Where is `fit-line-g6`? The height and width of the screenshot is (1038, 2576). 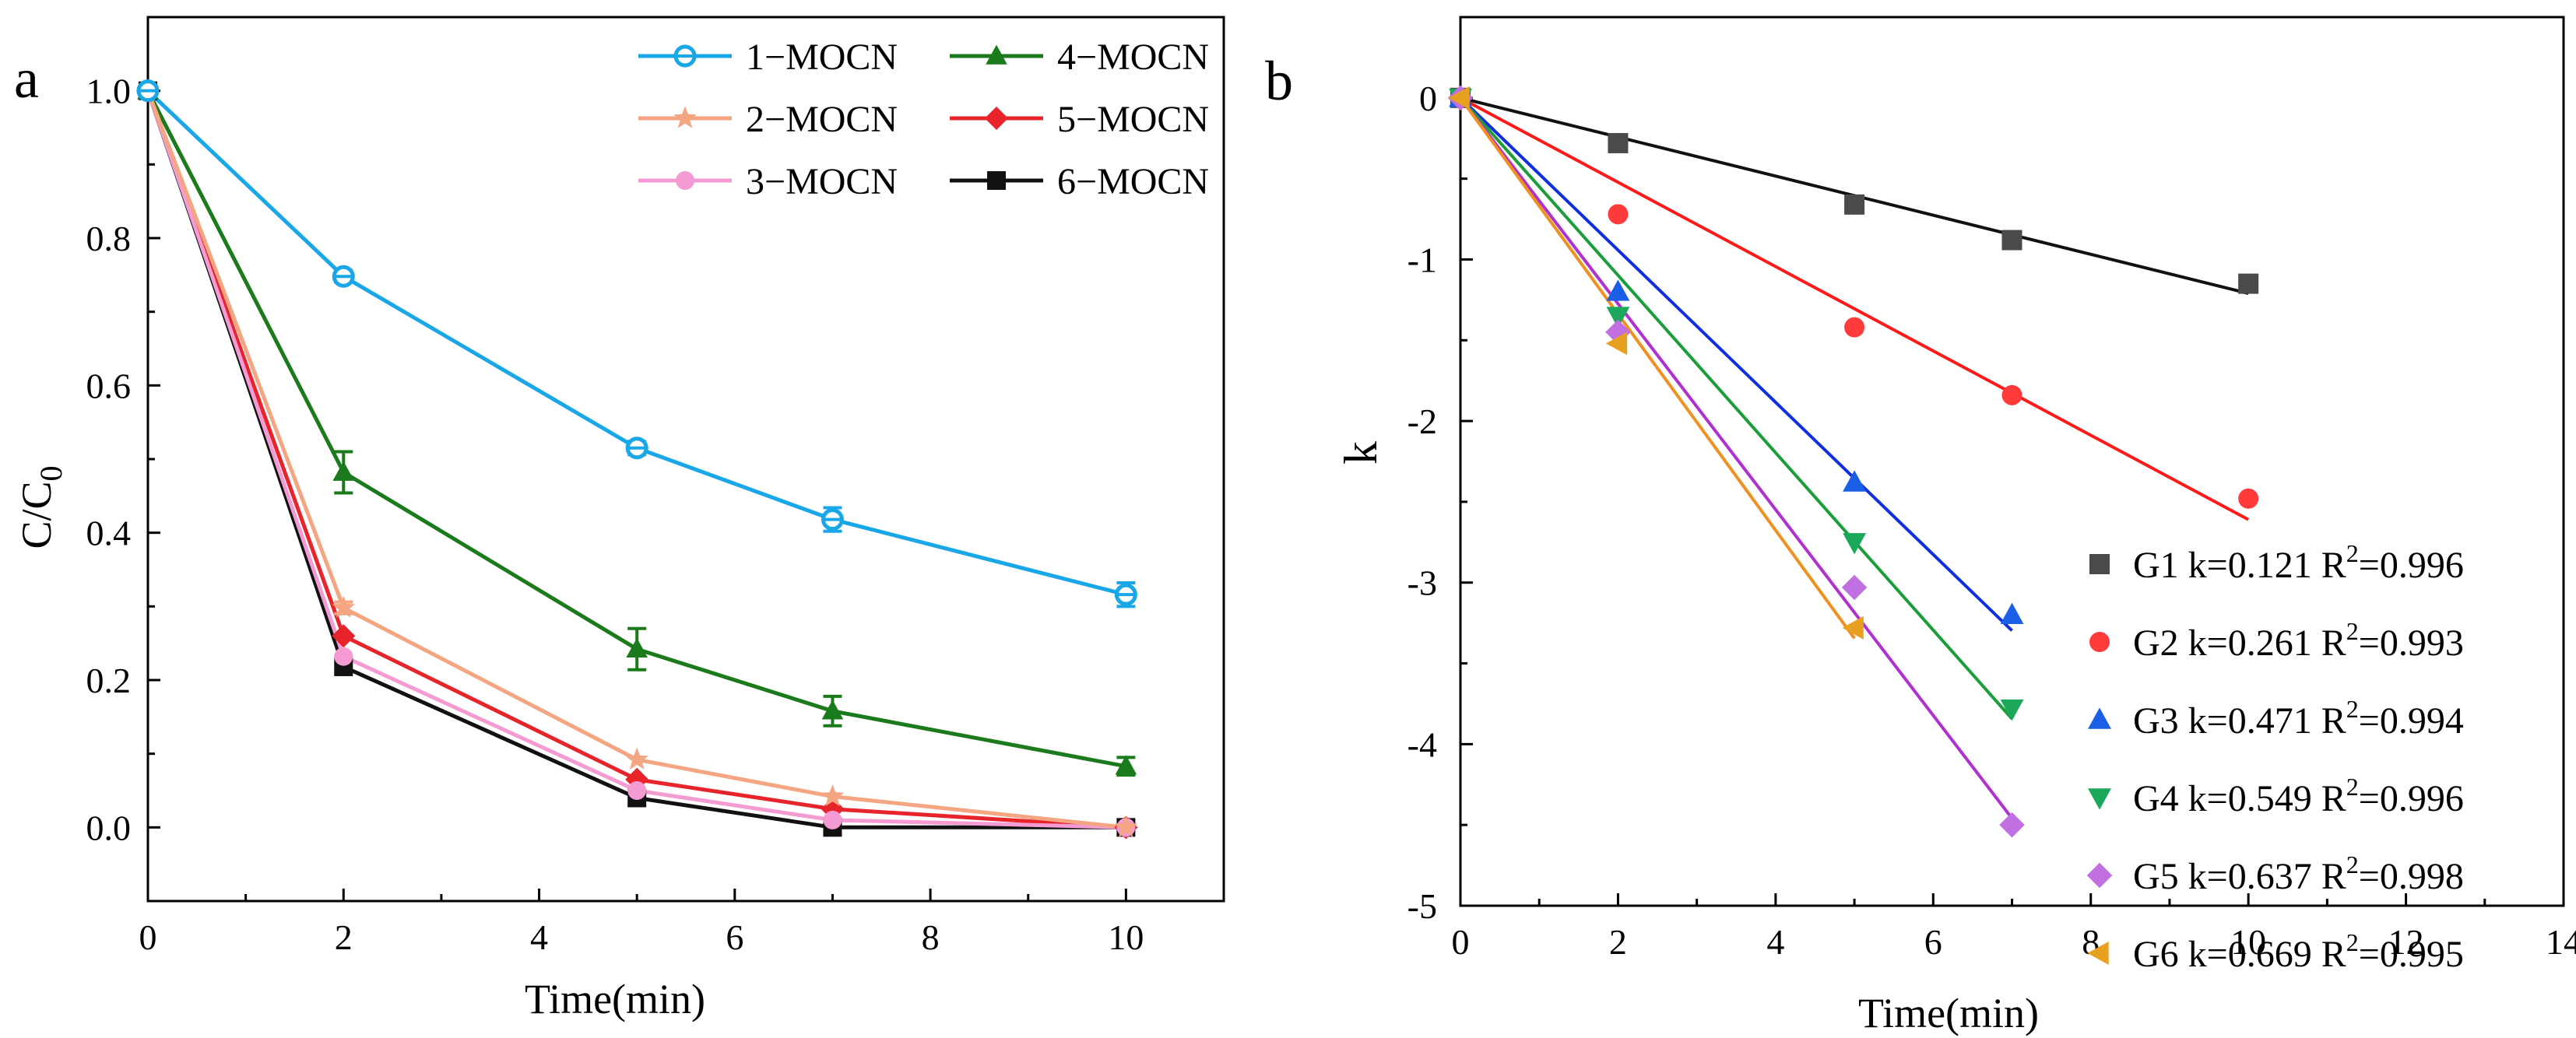 fit-line-g6 is located at coordinates (1657, 368).